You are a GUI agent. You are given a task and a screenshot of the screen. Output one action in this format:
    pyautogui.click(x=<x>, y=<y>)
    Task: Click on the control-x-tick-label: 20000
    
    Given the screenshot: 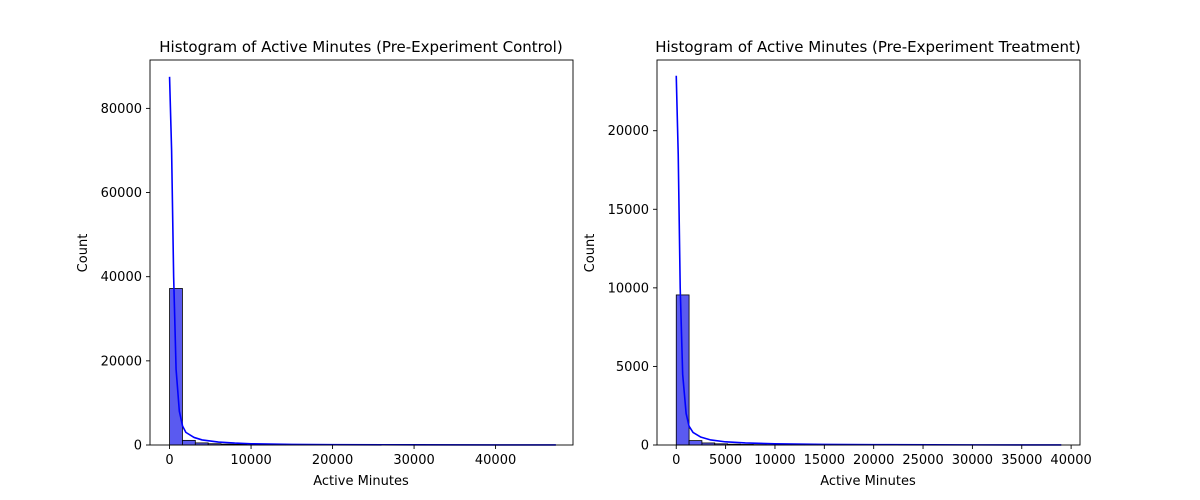 What is the action you would take?
    pyautogui.click(x=332, y=460)
    